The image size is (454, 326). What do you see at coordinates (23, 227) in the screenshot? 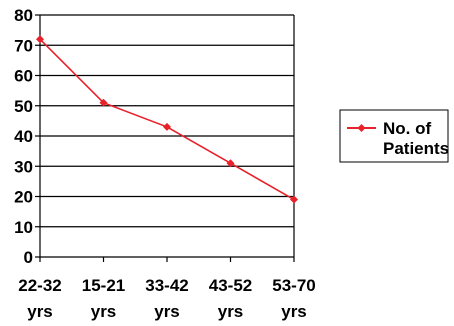
I see `y-tick-label: 10` at bounding box center [23, 227].